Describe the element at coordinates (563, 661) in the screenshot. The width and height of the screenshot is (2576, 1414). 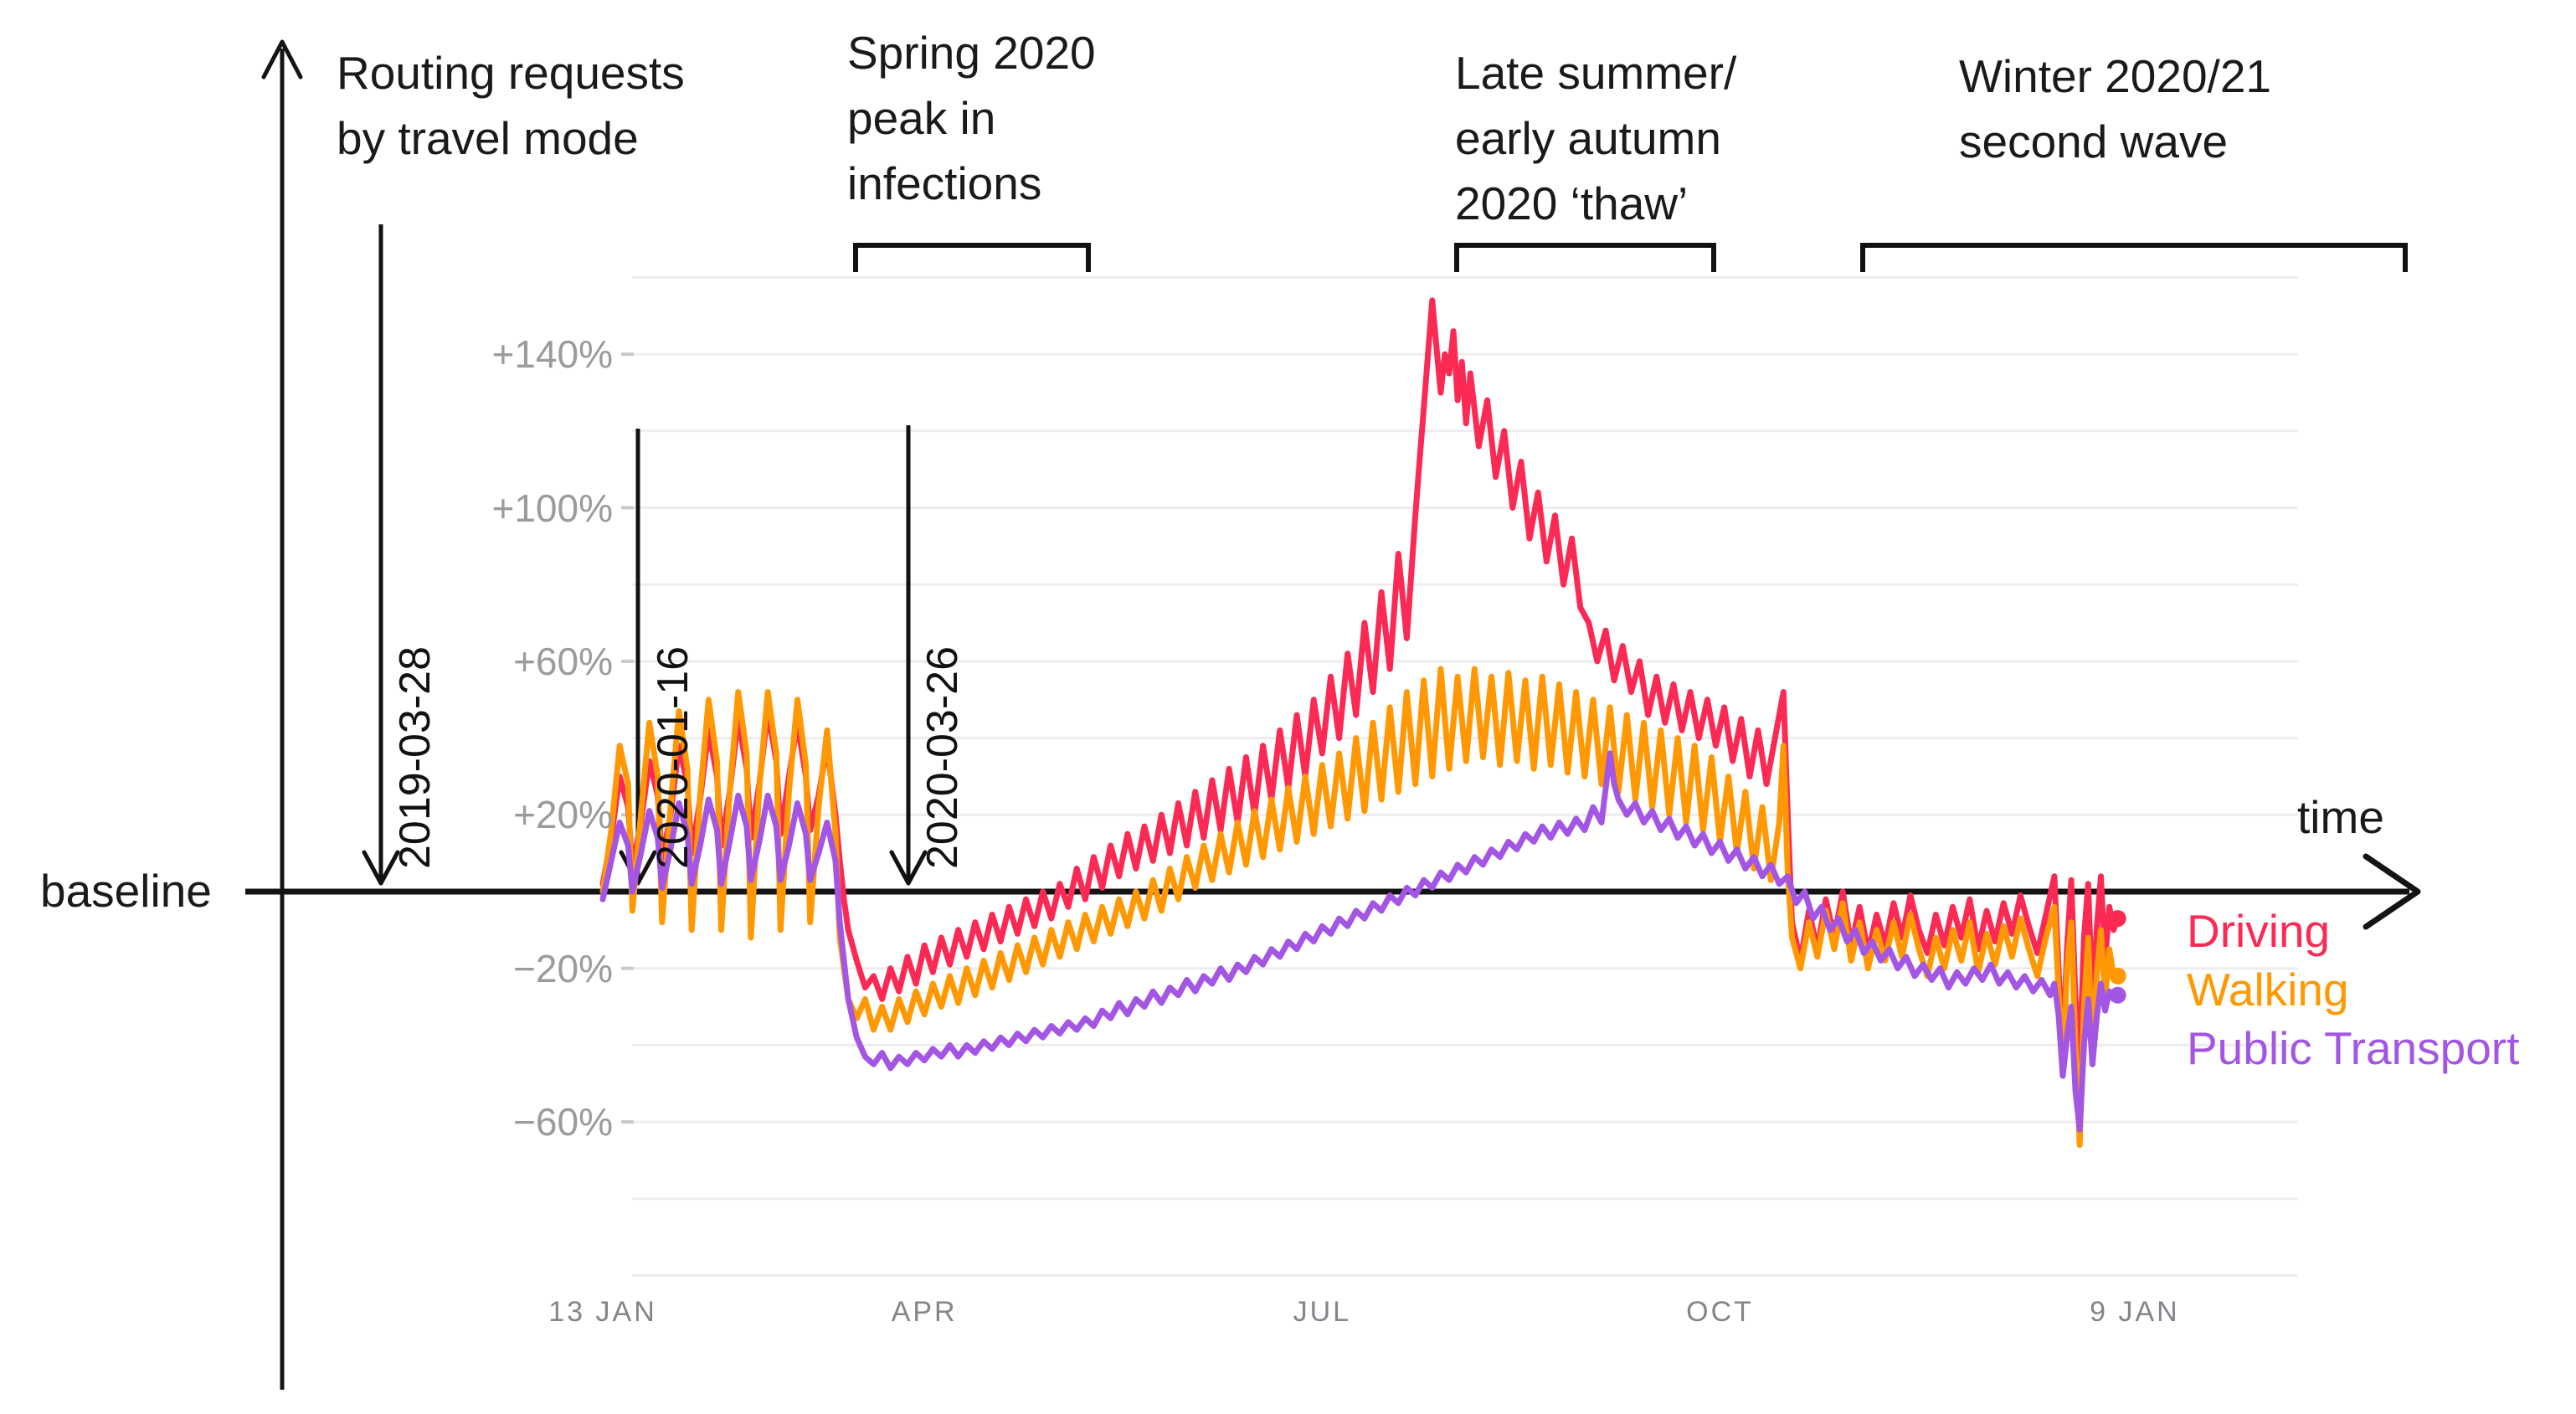
I see `y-tick-label: +60%` at that location.